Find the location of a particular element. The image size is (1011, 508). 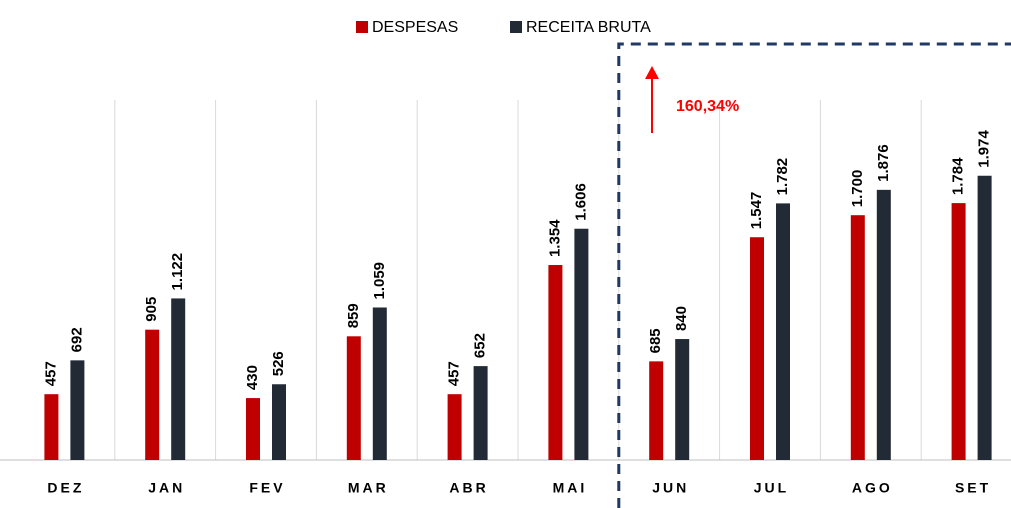

value-label: 685 is located at coordinates (655, 340).